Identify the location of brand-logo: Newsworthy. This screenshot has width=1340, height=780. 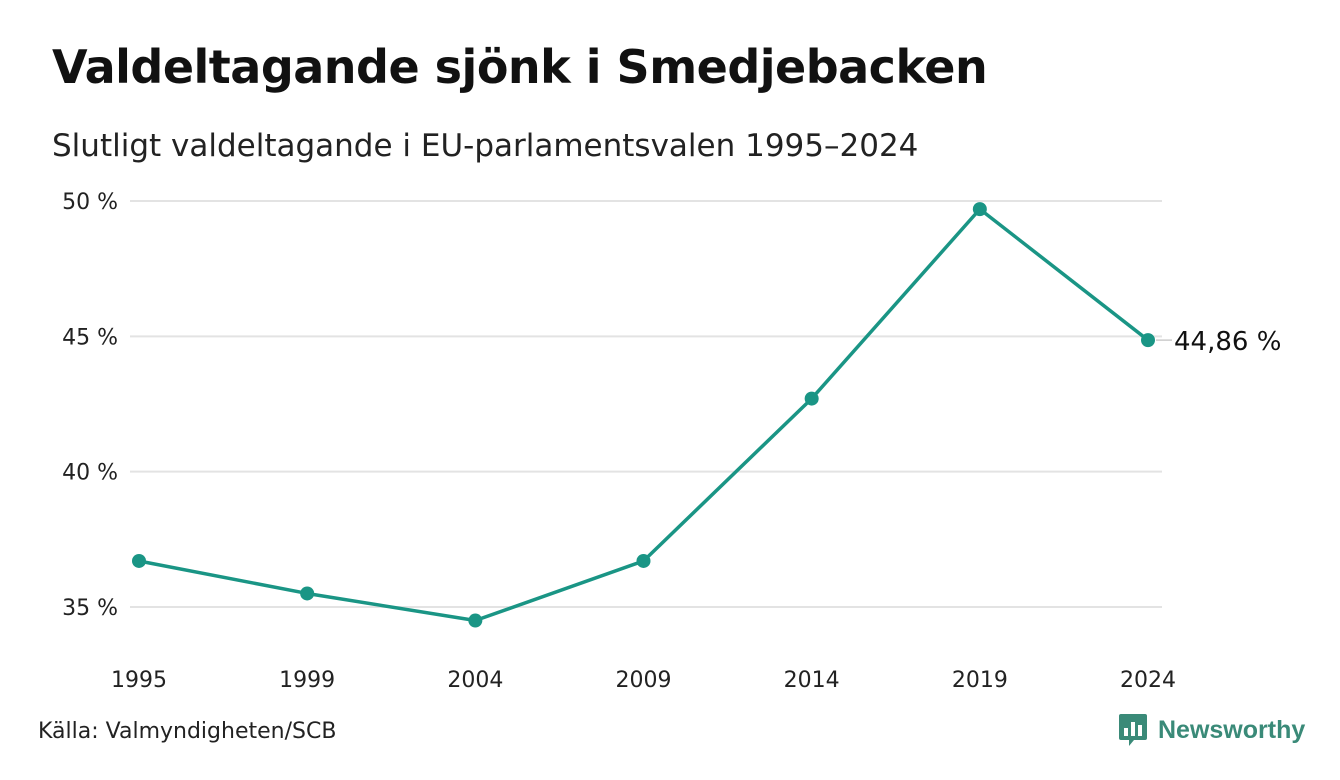
(1211, 730).